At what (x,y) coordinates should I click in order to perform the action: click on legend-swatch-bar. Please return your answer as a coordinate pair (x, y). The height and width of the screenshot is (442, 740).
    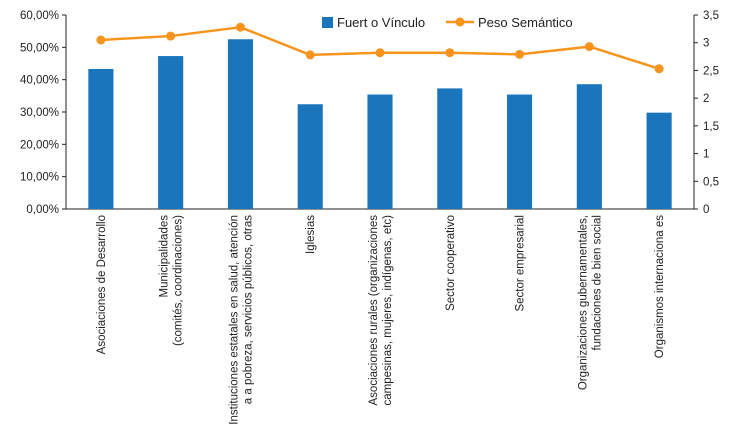
    Looking at the image, I should click on (327, 22).